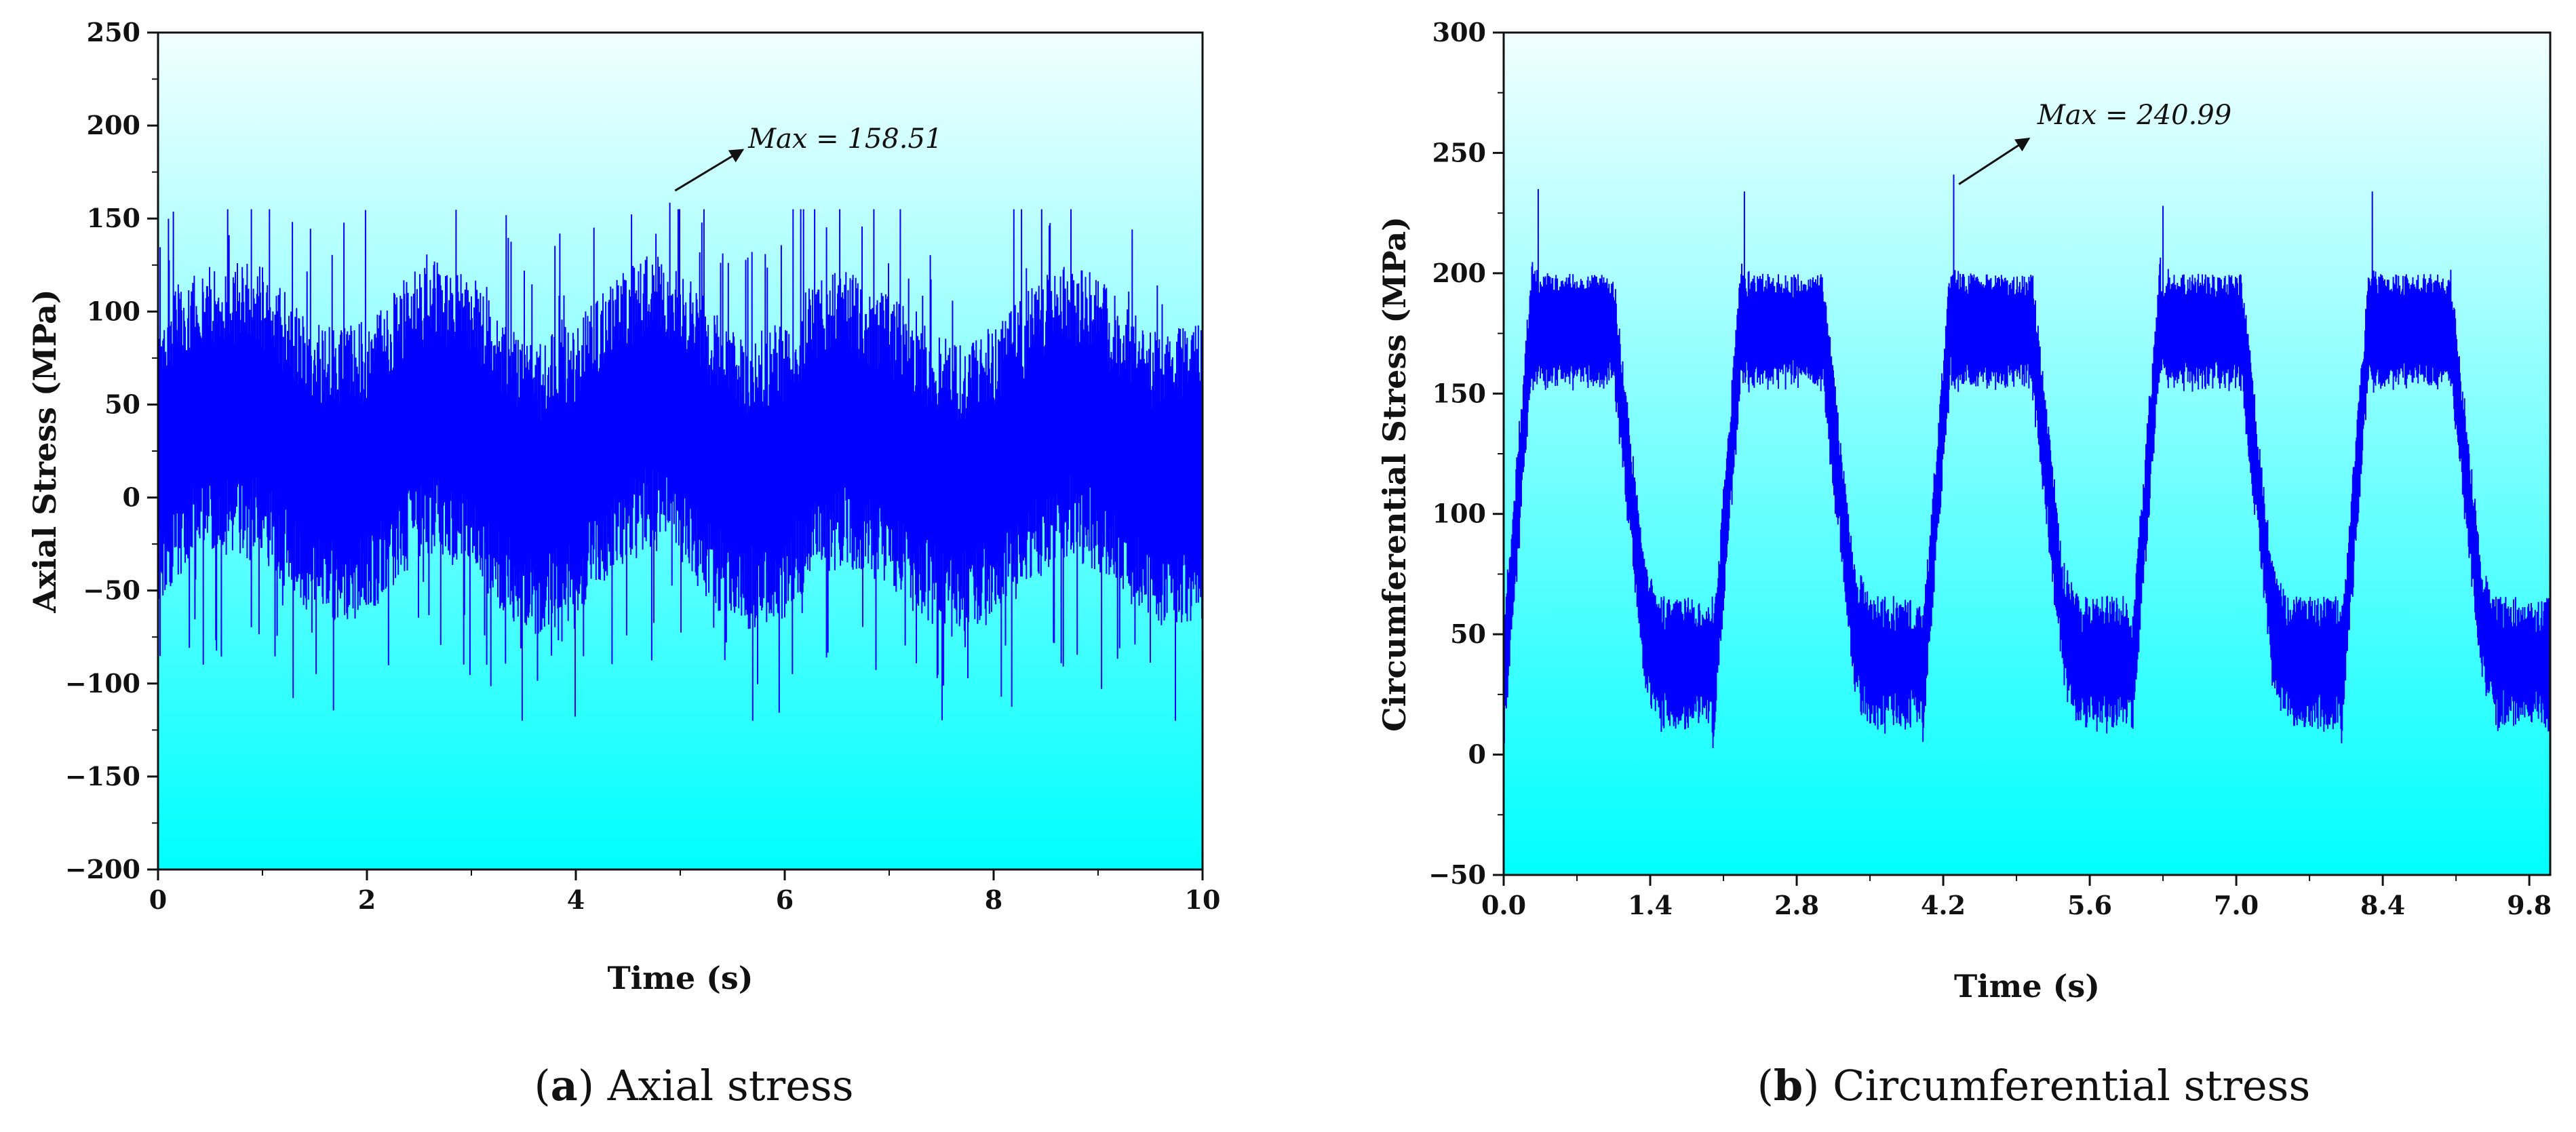 The height and width of the screenshot is (1132, 2576). What do you see at coordinates (1459, 32) in the screenshot?
I see `circumferential-y-tick-label: 300` at bounding box center [1459, 32].